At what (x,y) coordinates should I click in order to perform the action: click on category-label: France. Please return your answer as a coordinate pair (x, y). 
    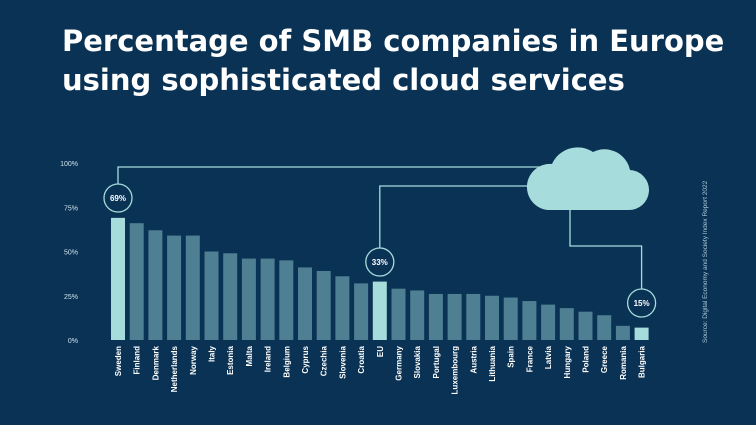
    Looking at the image, I should click on (529, 358).